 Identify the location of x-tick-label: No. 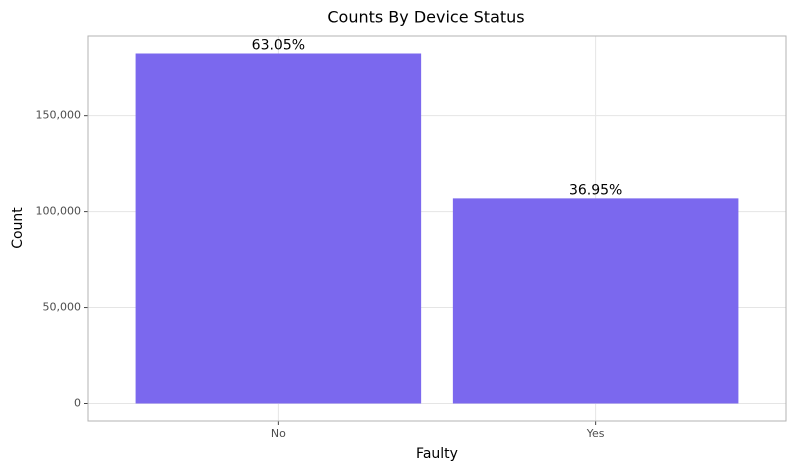
(278, 433).